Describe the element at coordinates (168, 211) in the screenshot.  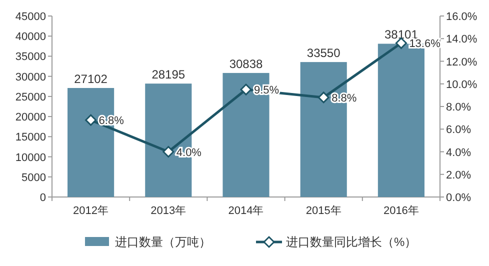
I see `x-tick-label: 2013年` at that location.